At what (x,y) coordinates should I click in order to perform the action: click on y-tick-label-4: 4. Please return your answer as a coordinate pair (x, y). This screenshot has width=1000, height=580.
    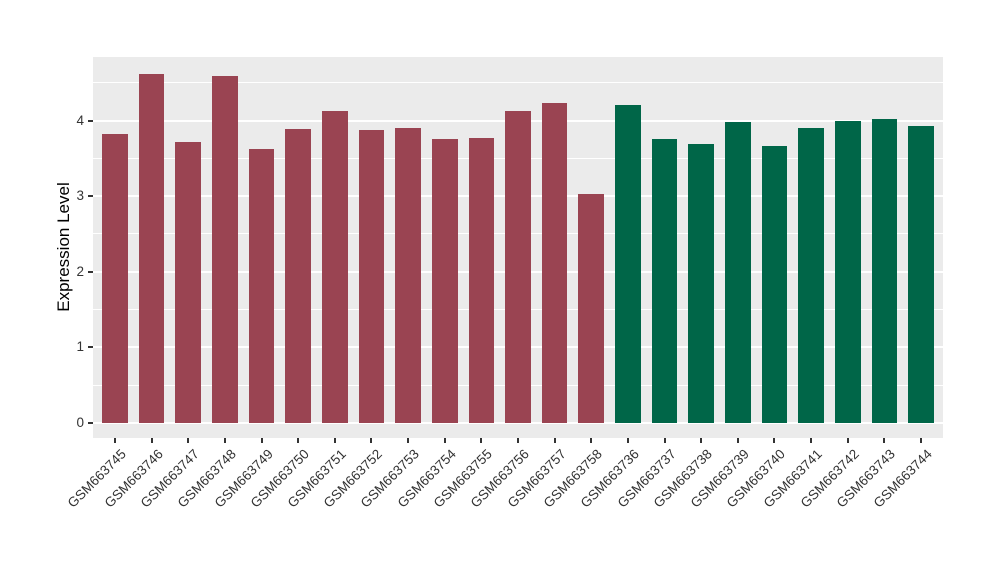
    Looking at the image, I should click on (80, 120).